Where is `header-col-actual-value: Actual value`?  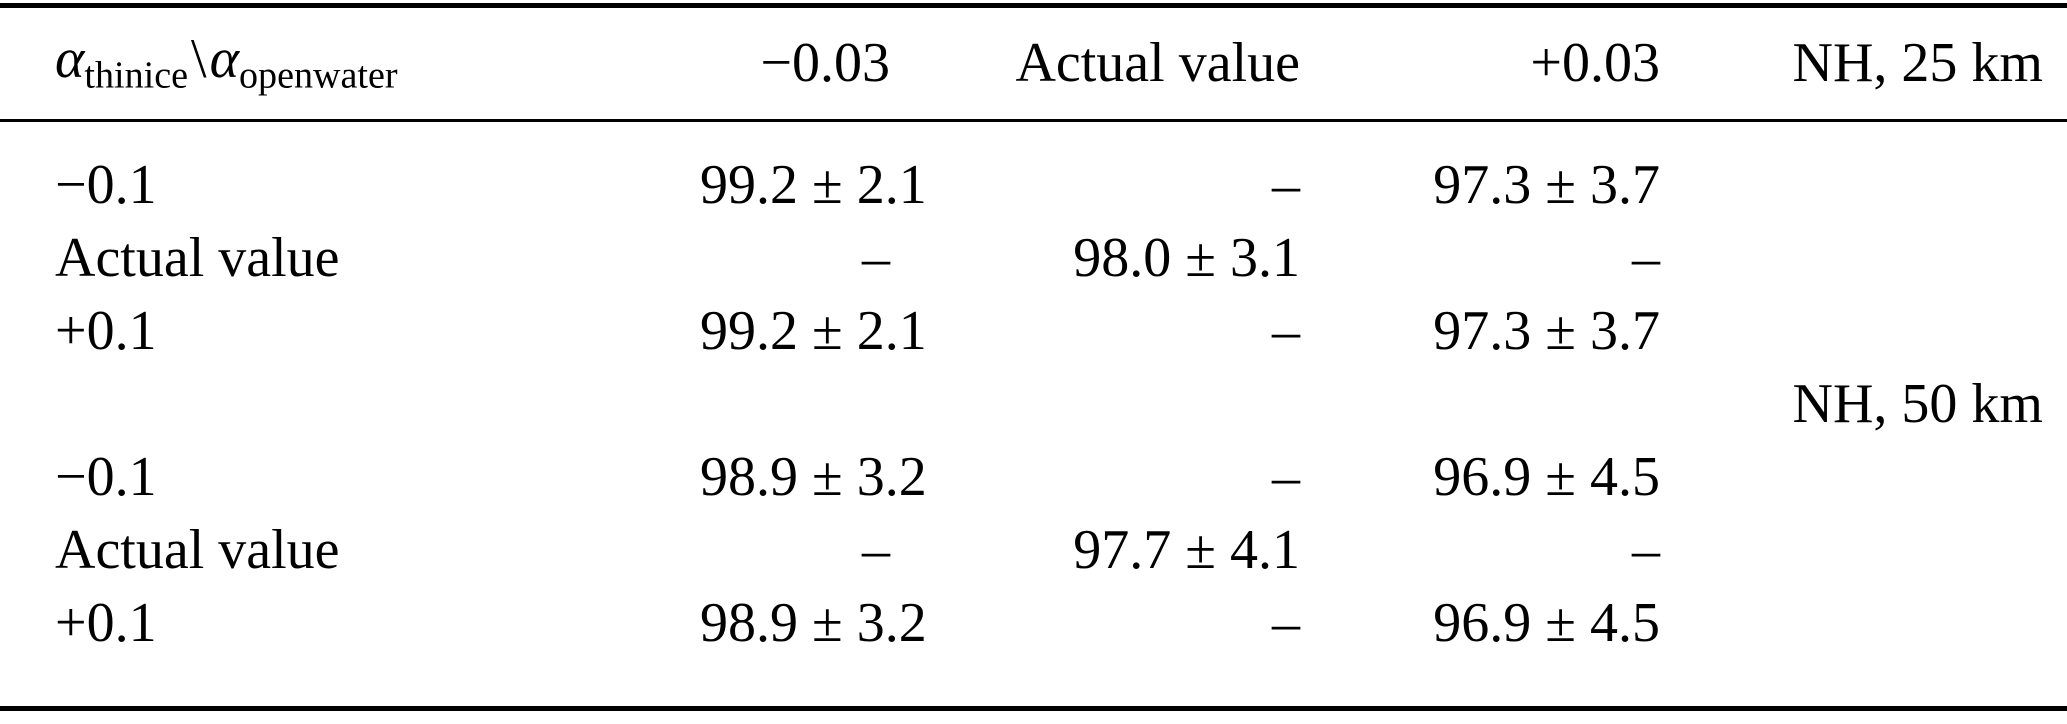
header-col-actual-value: Actual value is located at coordinates (1157, 62).